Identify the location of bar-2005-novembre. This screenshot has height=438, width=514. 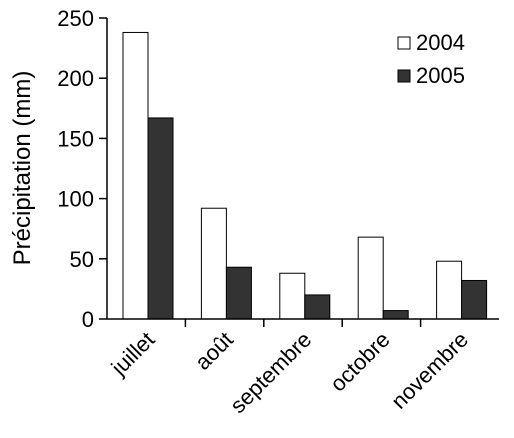
(474, 299).